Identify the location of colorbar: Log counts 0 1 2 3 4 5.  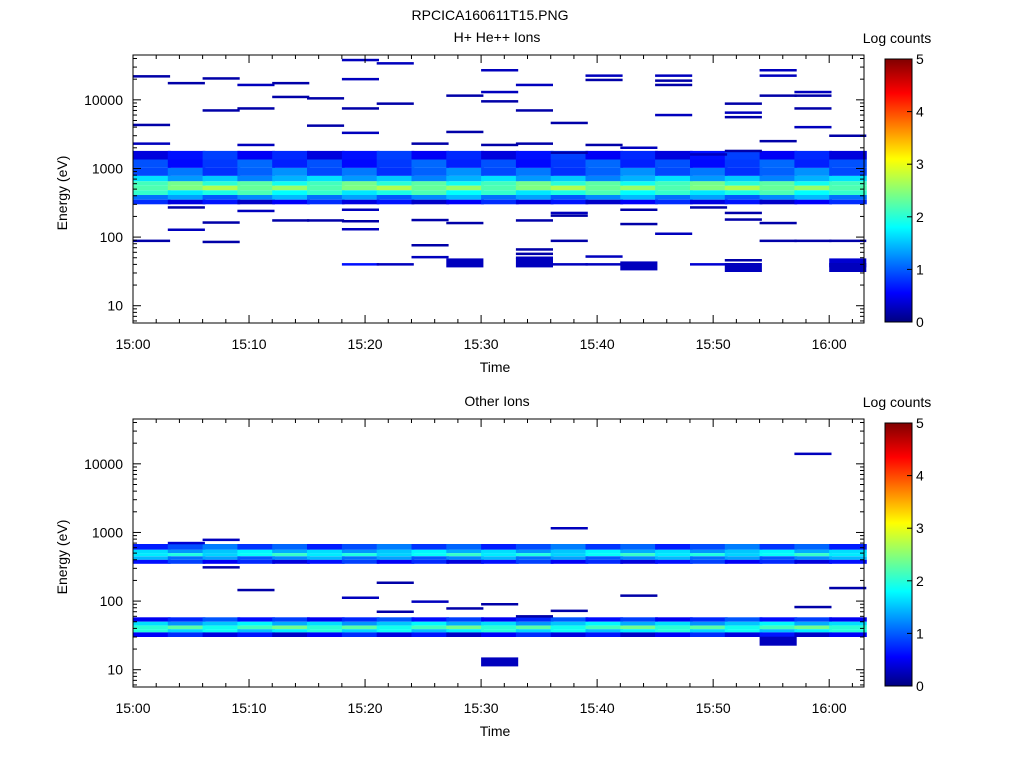
(897, 180).